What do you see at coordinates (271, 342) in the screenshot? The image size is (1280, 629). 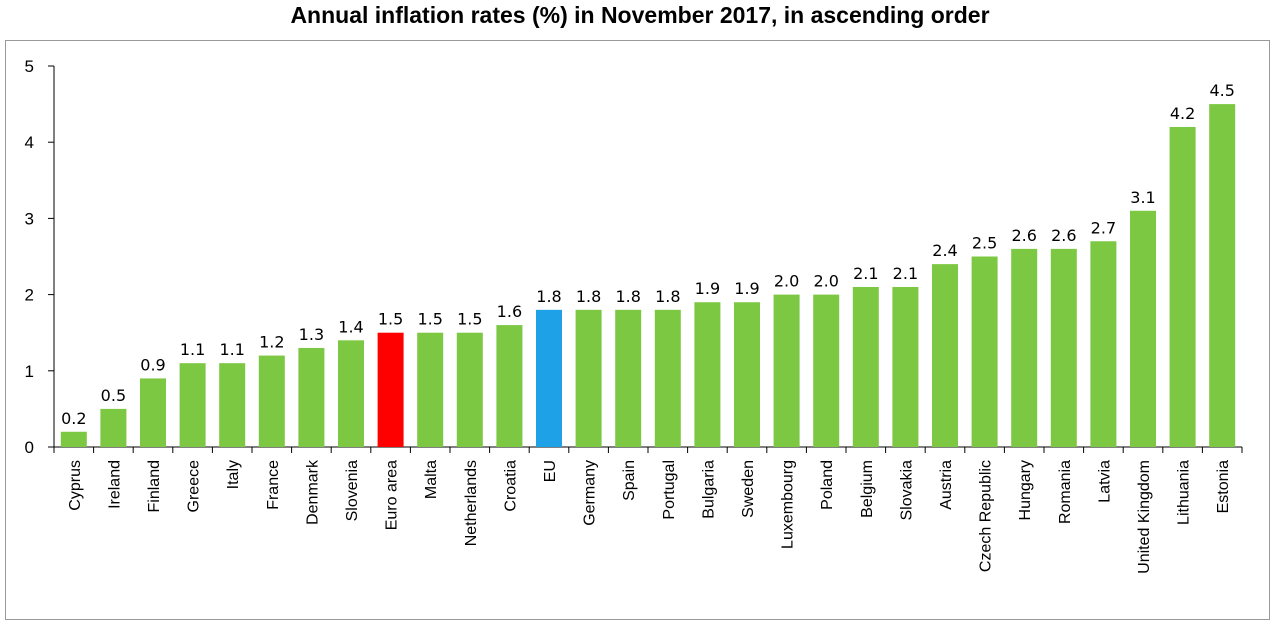 I see `data-label: 1.2` at bounding box center [271, 342].